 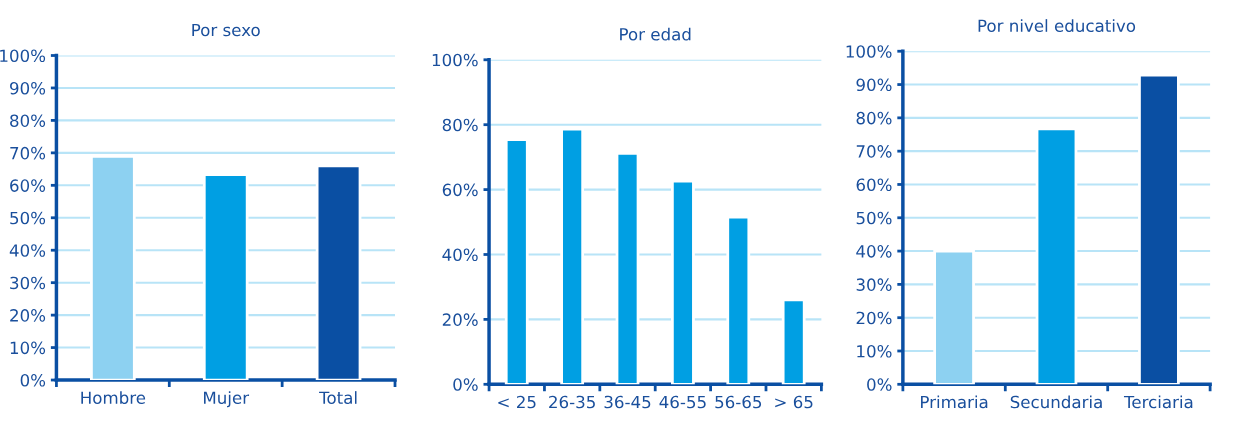 What do you see at coordinates (572, 402) in the screenshot?
I see `x-tick-label: 26-35` at bounding box center [572, 402].